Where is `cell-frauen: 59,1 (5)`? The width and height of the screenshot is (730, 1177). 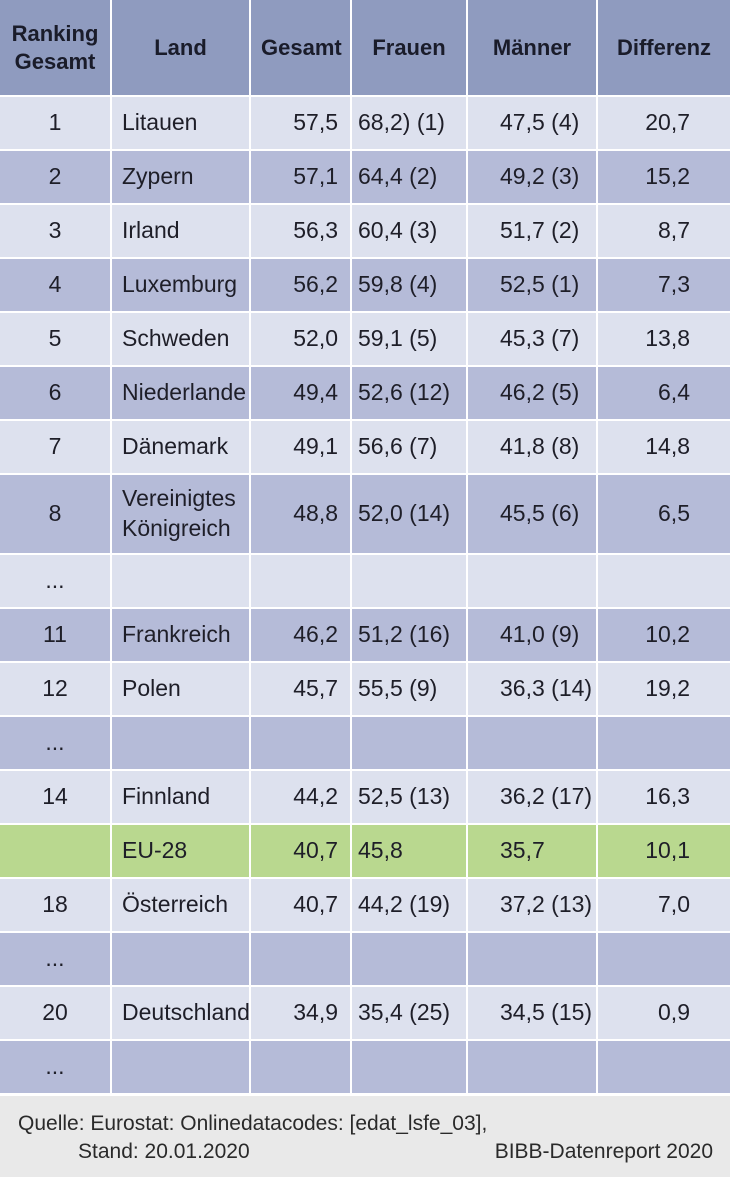
cell-frauen: 59,1 (5) is located at coordinates (409, 339).